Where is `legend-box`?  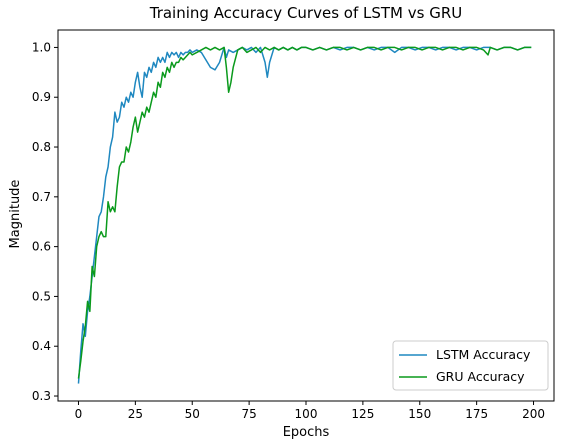
legend-box is located at coordinates (470, 365).